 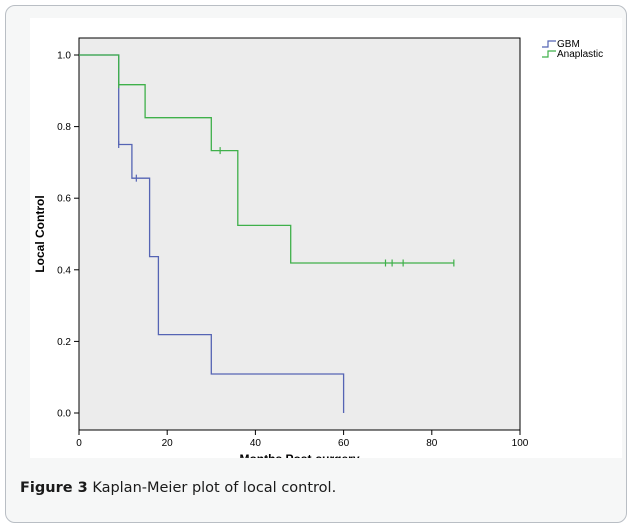 What do you see at coordinates (212, 488) in the screenshot?
I see `caption-text: Kaplan-Meier plot of local control` at bounding box center [212, 488].